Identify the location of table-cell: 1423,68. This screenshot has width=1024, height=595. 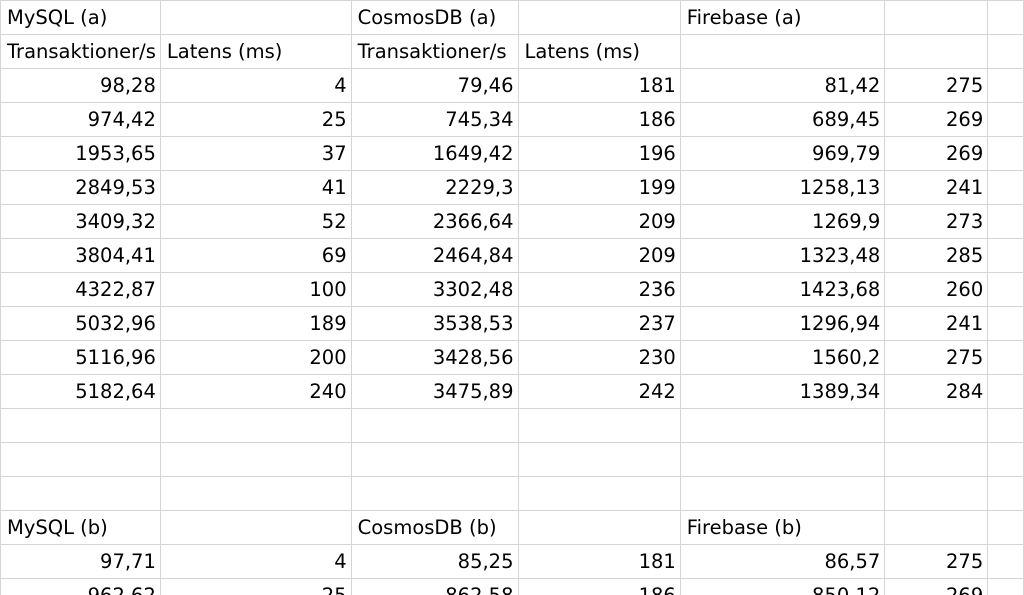
(782, 289).